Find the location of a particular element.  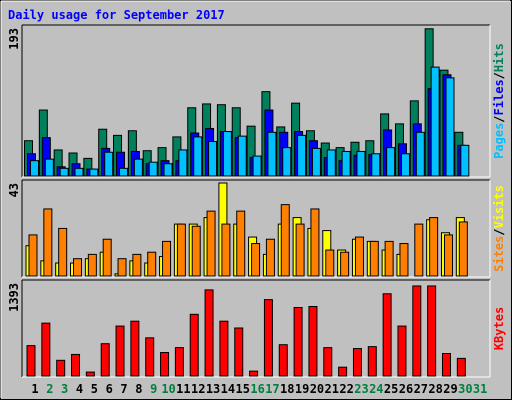

legend-entry: Hits is located at coordinates (499, 57).